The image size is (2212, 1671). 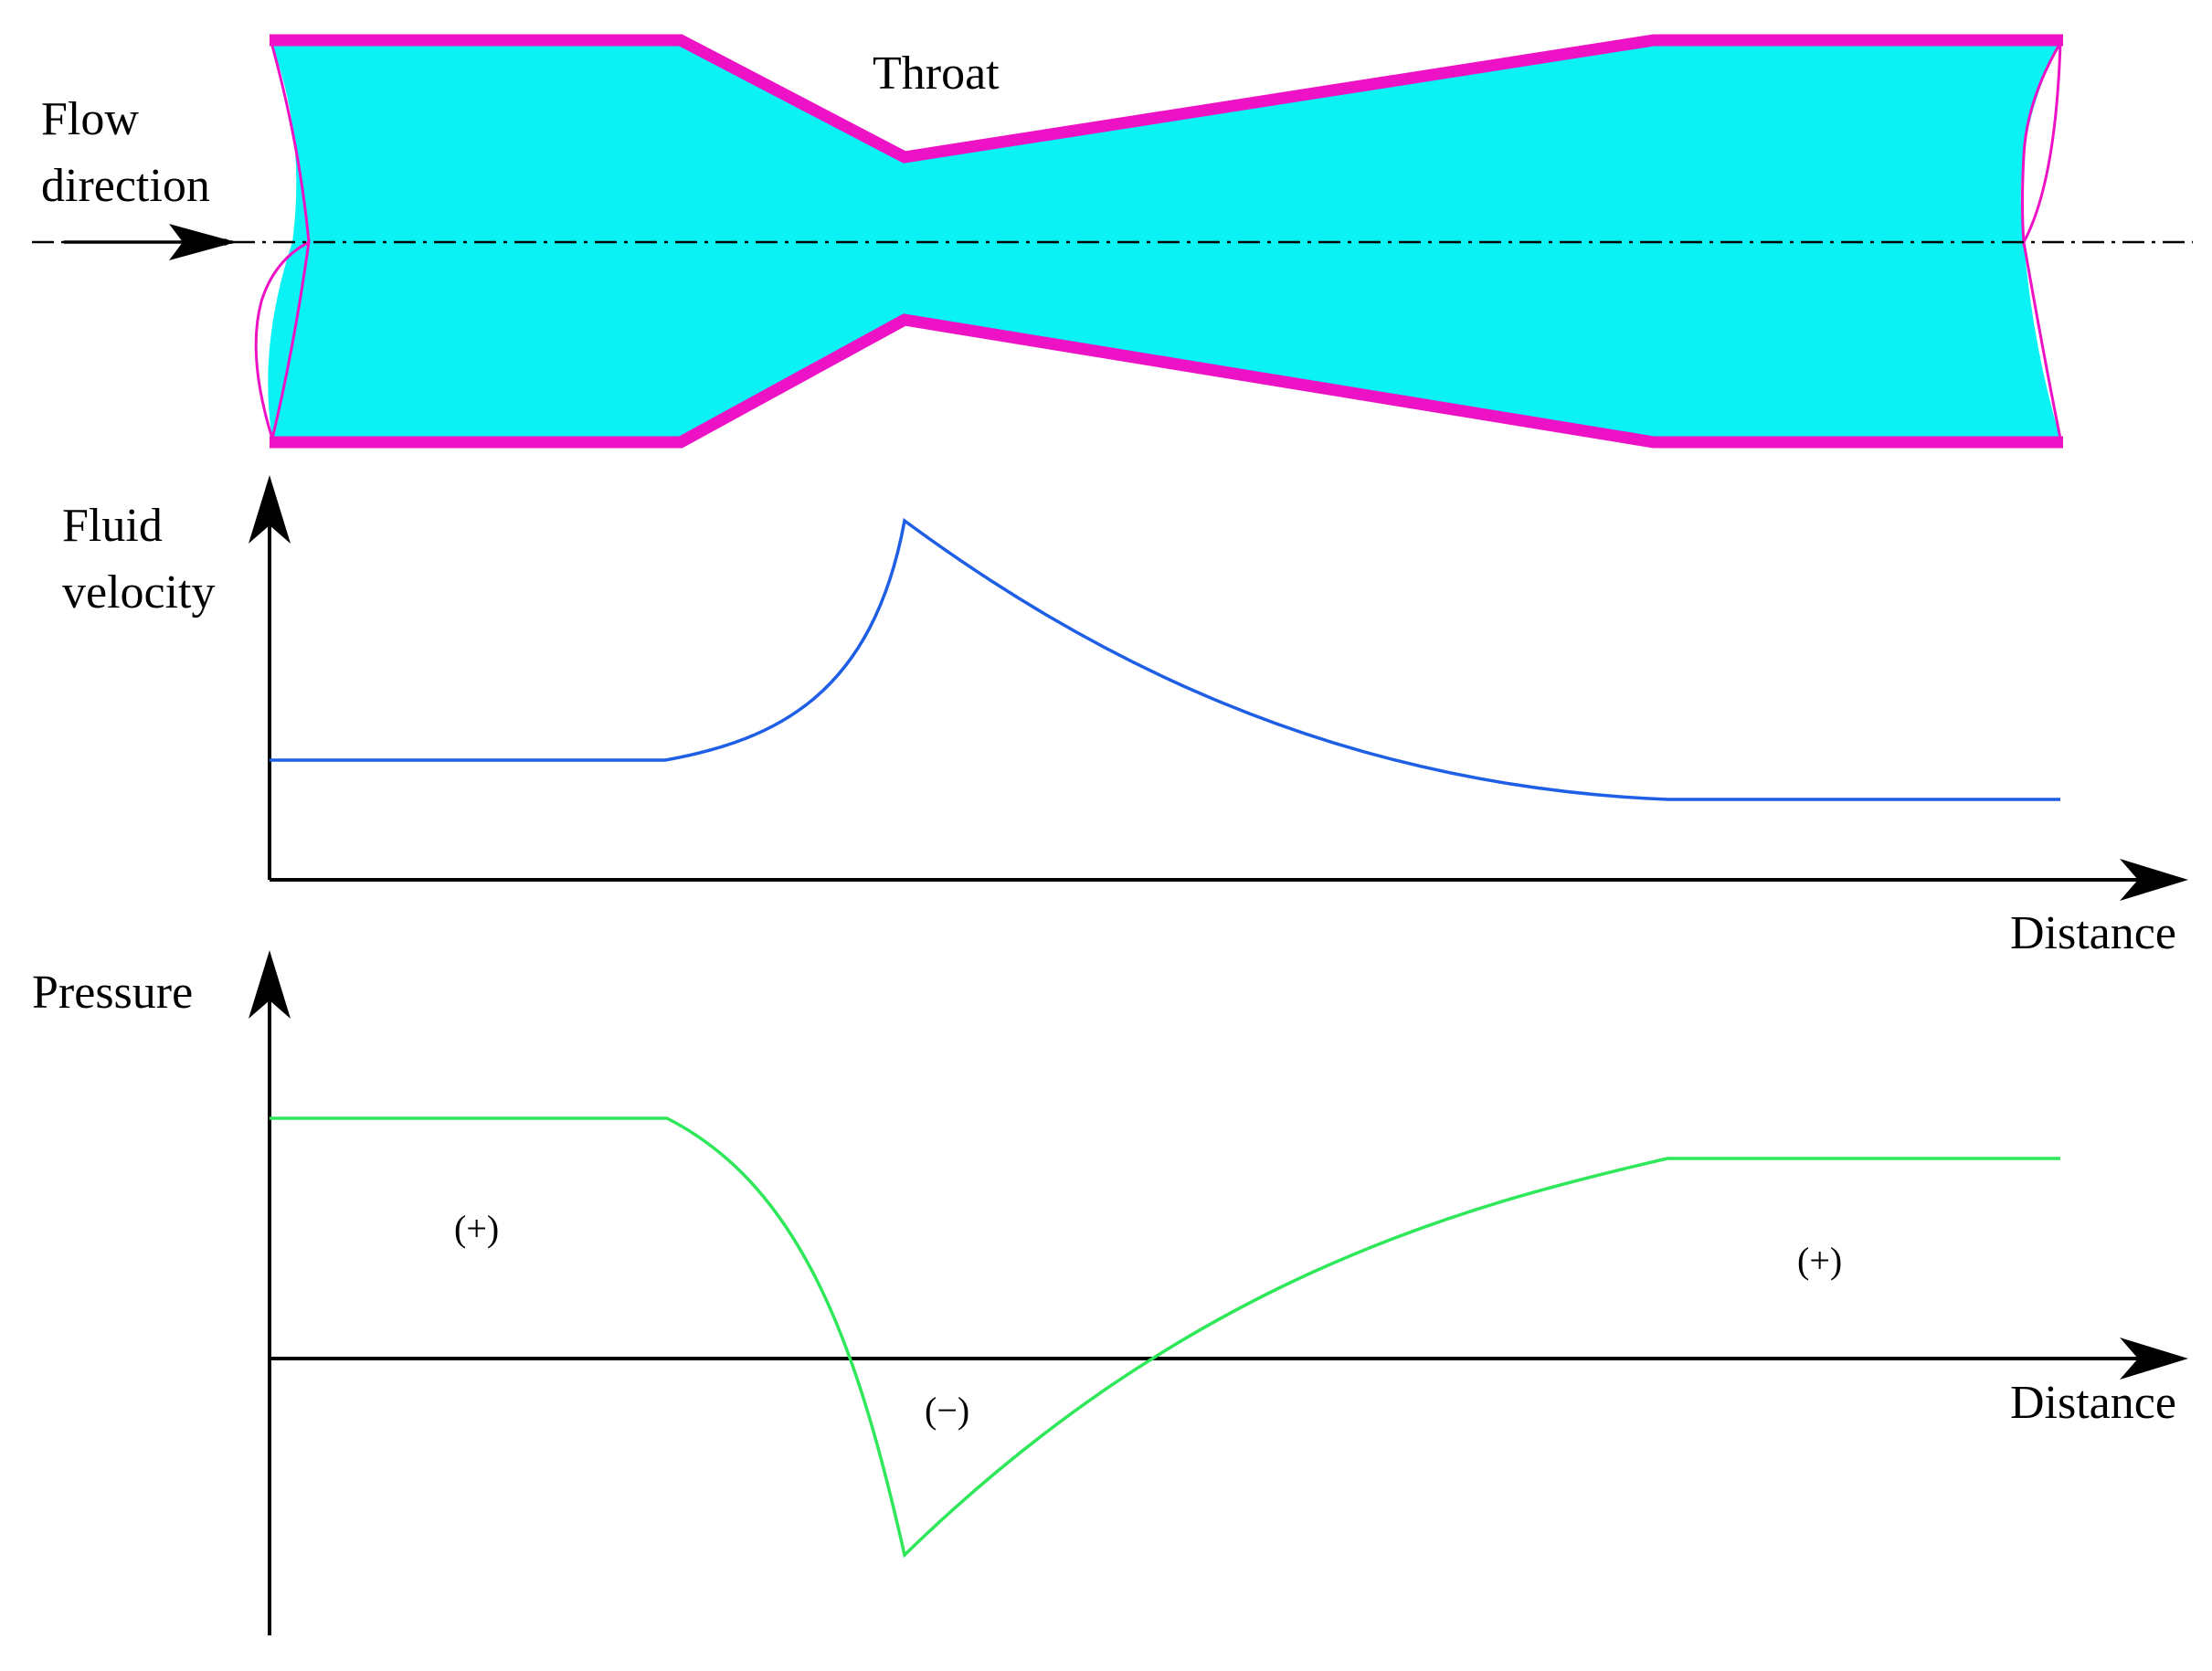 What do you see at coordinates (139, 592) in the screenshot?
I see `velocity-axis-label-line2: velocity` at bounding box center [139, 592].